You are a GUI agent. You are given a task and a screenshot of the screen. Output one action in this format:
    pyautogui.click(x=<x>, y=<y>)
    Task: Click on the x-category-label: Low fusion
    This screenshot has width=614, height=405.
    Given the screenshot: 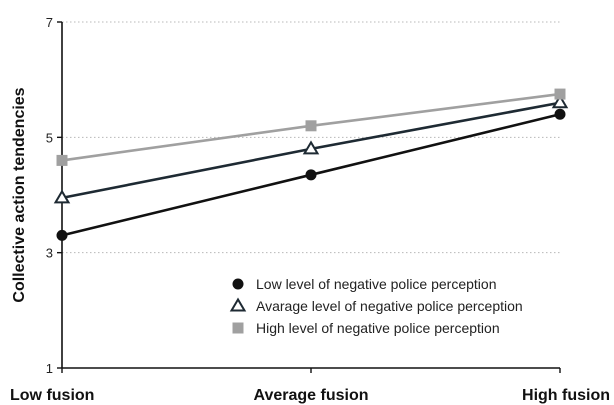 What is the action you would take?
    pyautogui.click(x=52, y=395)
    